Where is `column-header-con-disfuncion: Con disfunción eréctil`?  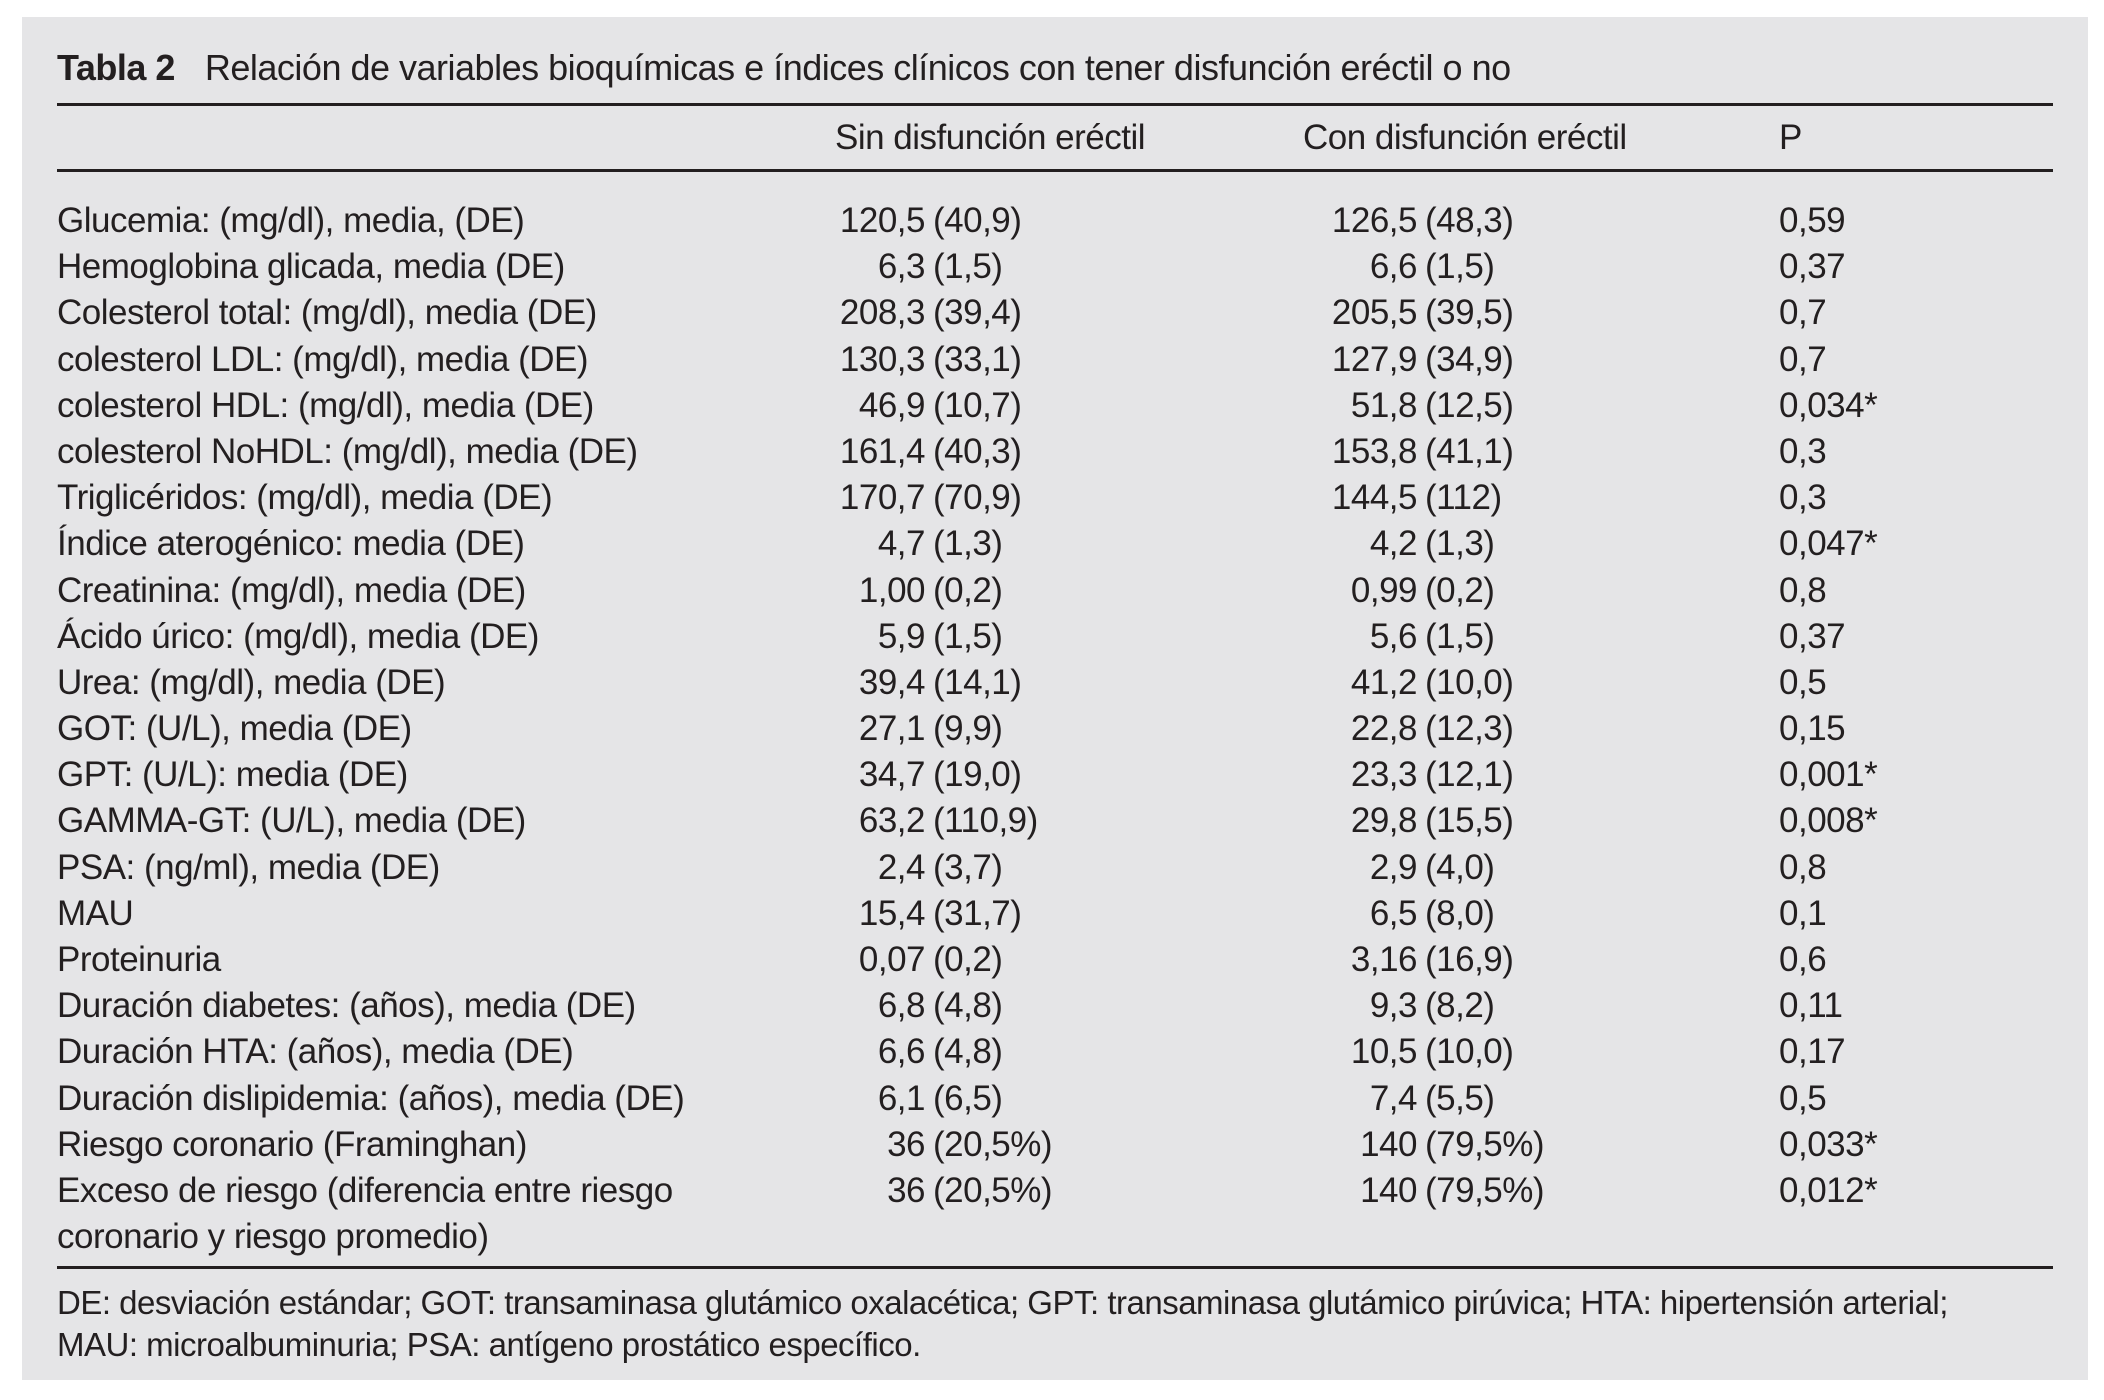 column-header-con-disfuncion: Con disfunción eréctil is located at coordinates (1465, 137).